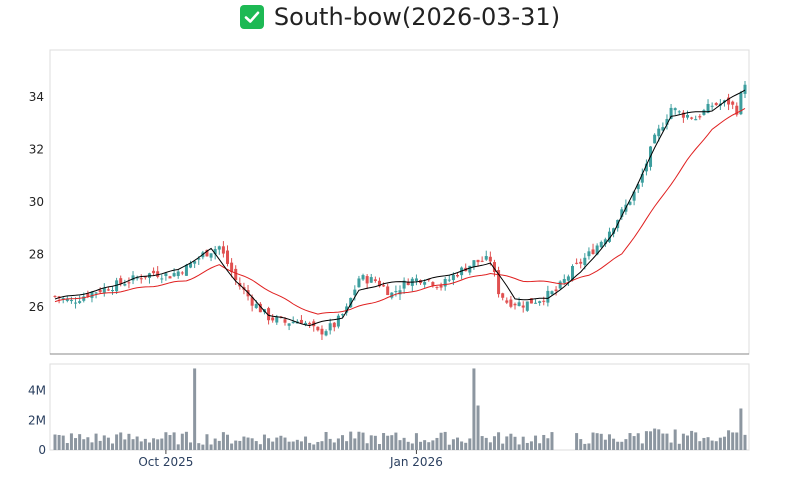 Image resolution: width=800 pixels, height=500 pixels. What do you see at coordinates (42, 450) in the screenshot?
I see `volume-y-tick-label: 0` at bounding box center [42, 450].